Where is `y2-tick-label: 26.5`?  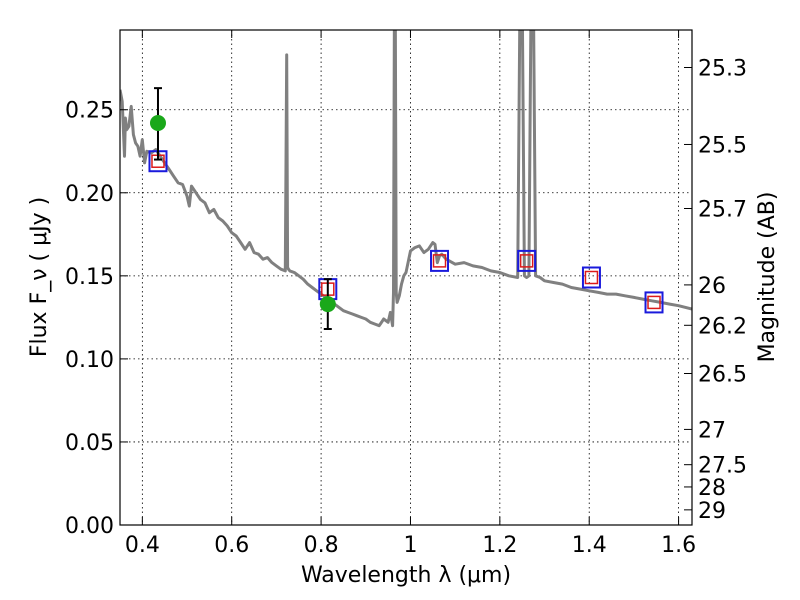 y2-tick-label: 26.5 is located at coordinates (722, 375).